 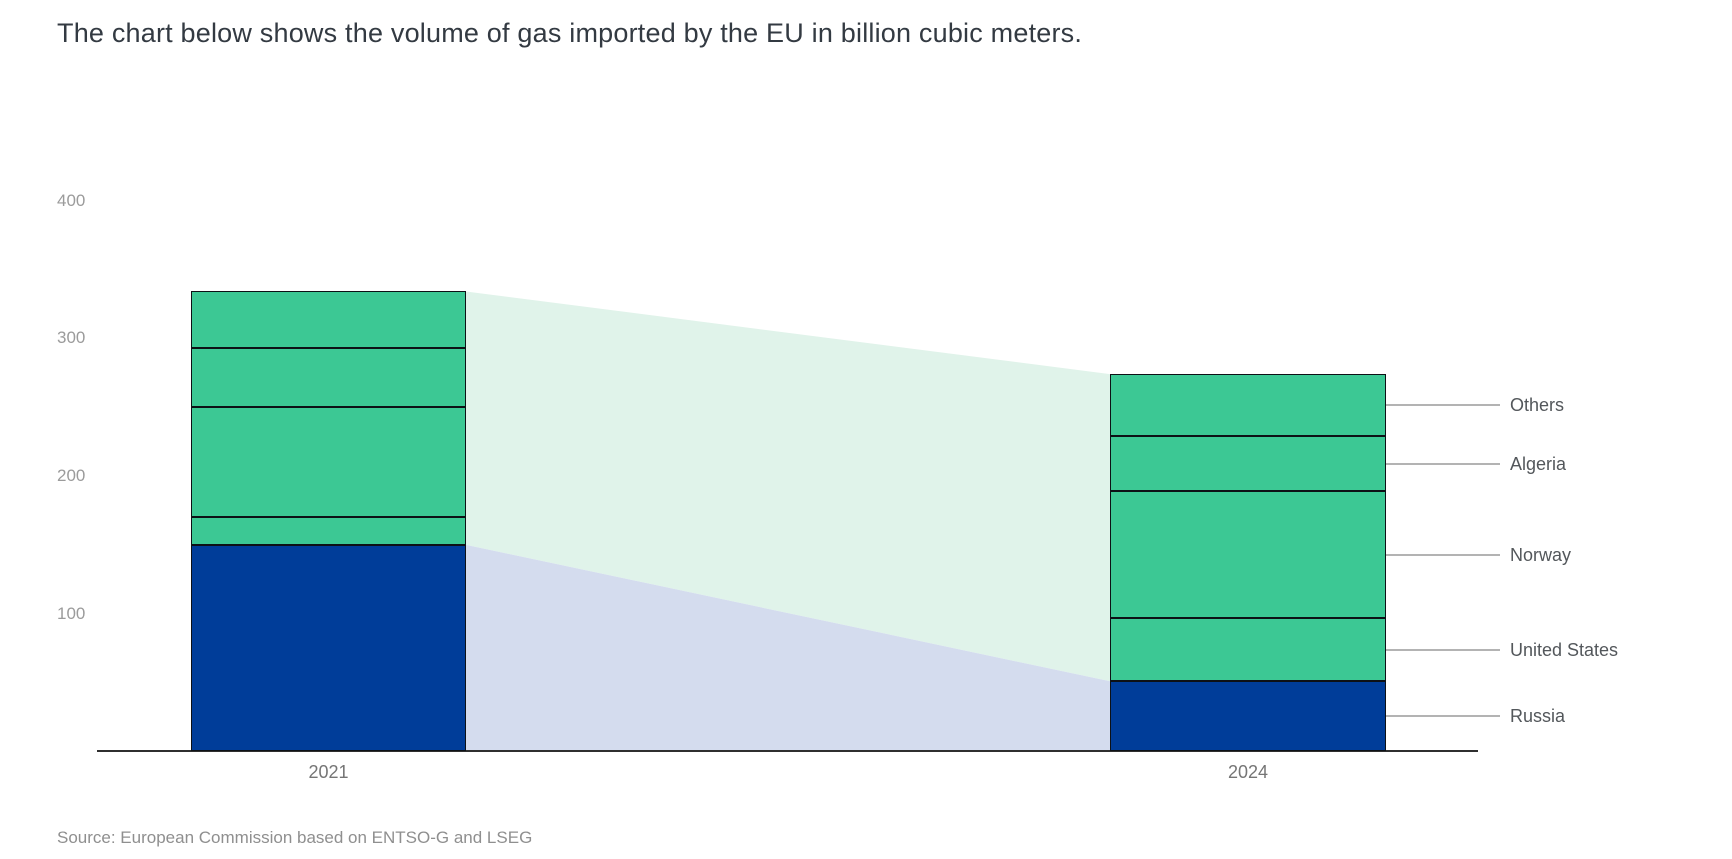 I want to click on bar-segment-2024-others, so click(x=1248, y=405).